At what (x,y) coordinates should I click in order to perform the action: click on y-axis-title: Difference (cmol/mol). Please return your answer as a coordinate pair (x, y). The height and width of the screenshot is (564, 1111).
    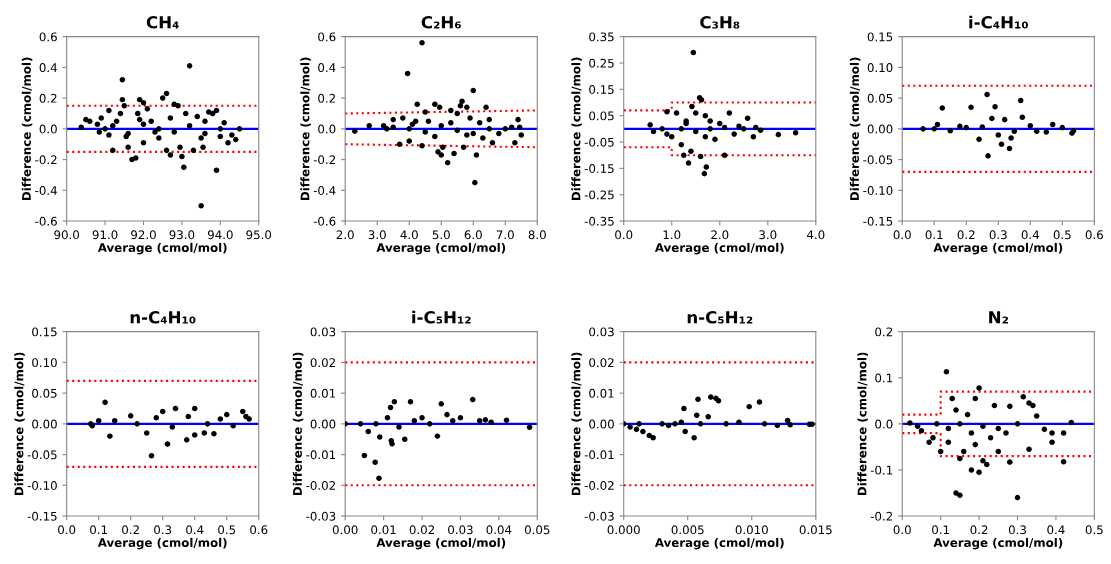
    Looking at the image, I should click on (855, 129).